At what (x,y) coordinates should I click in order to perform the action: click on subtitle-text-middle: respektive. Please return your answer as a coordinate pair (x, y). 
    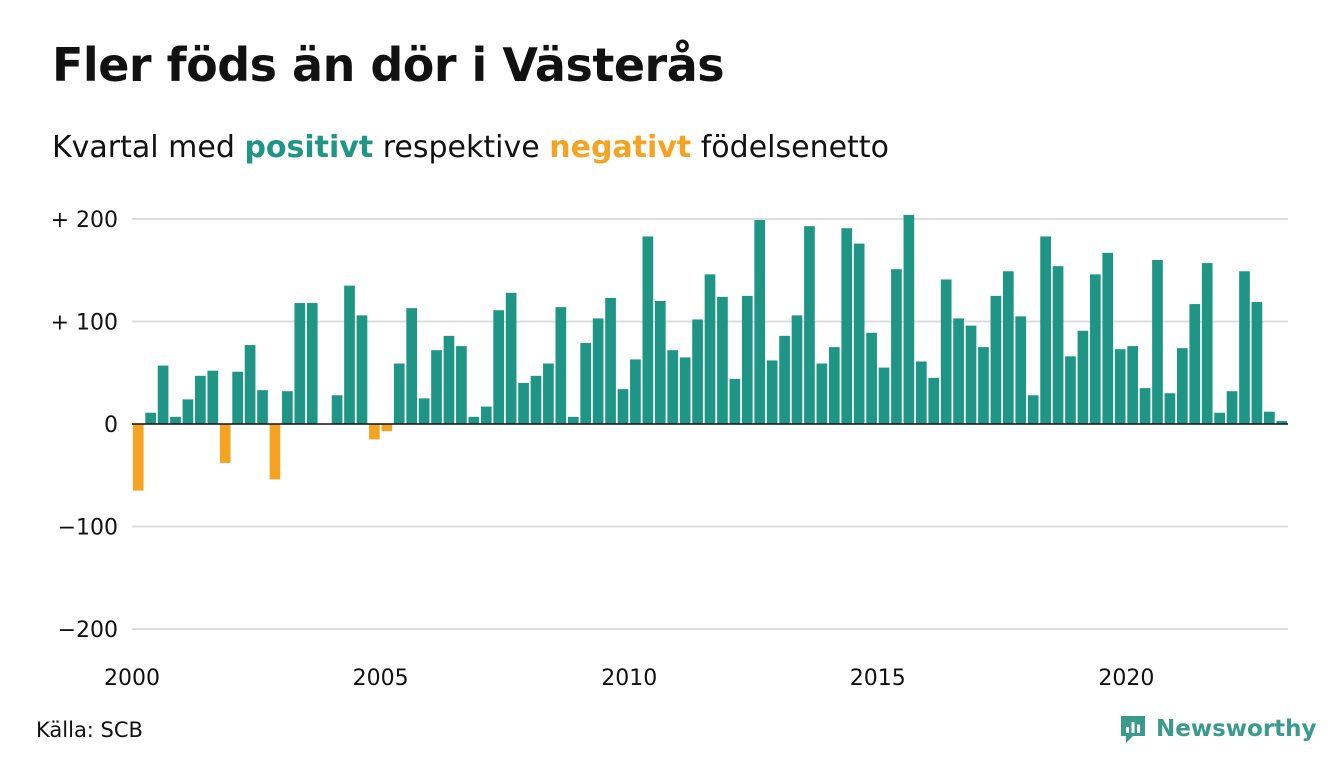
    Looking at the image, I should click on (461, 147).